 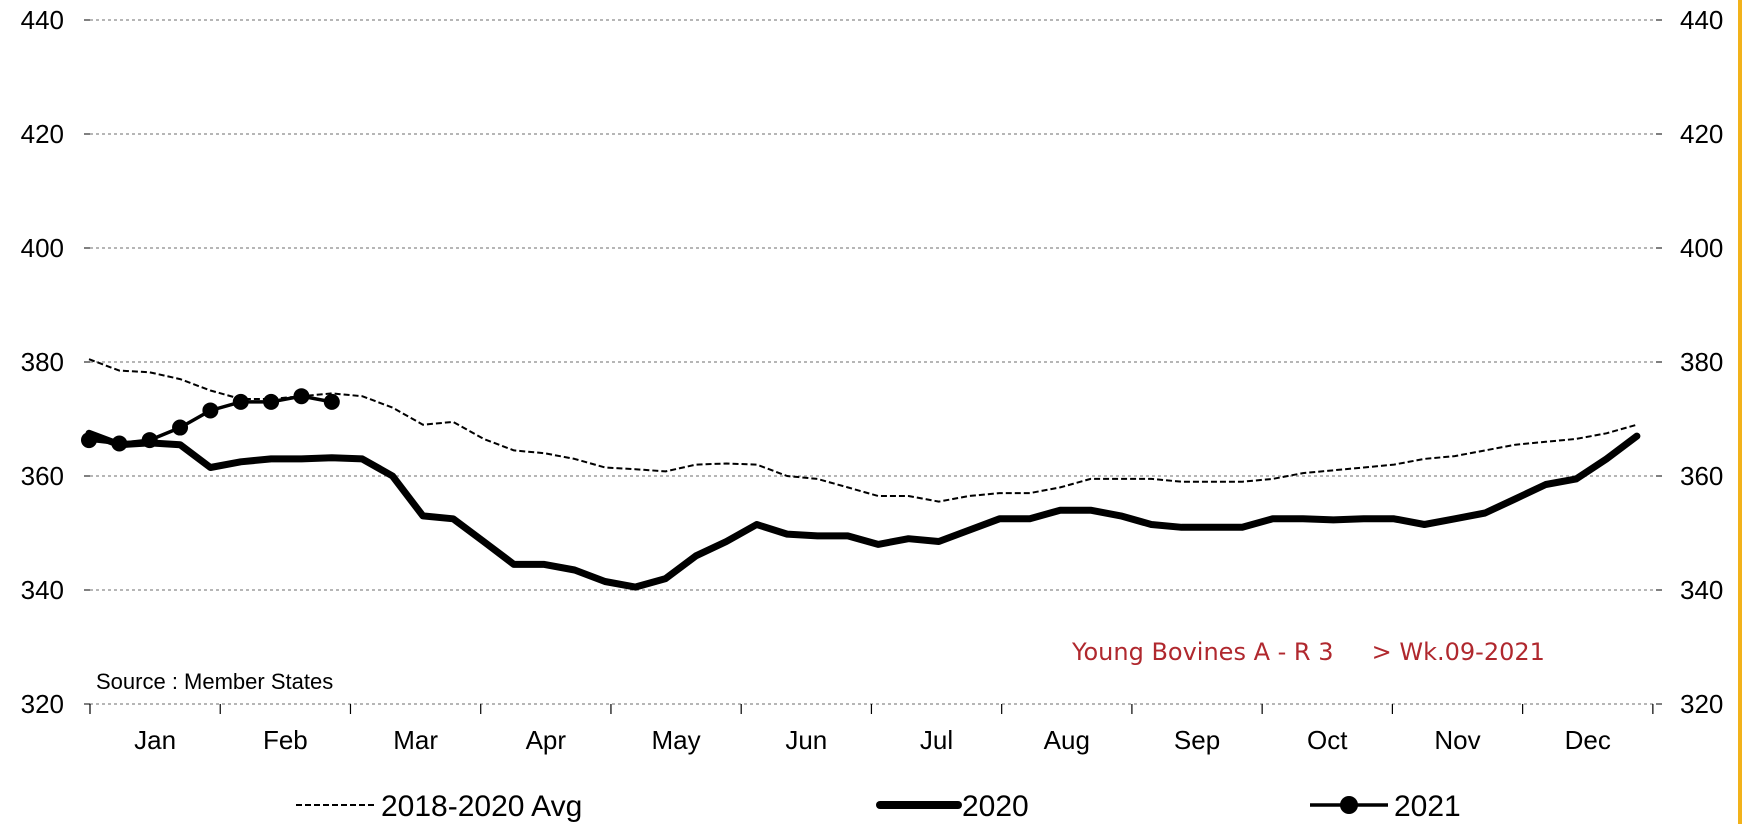 I want to click on y-tick-label-right: 340, so click(x=1701, y=590).